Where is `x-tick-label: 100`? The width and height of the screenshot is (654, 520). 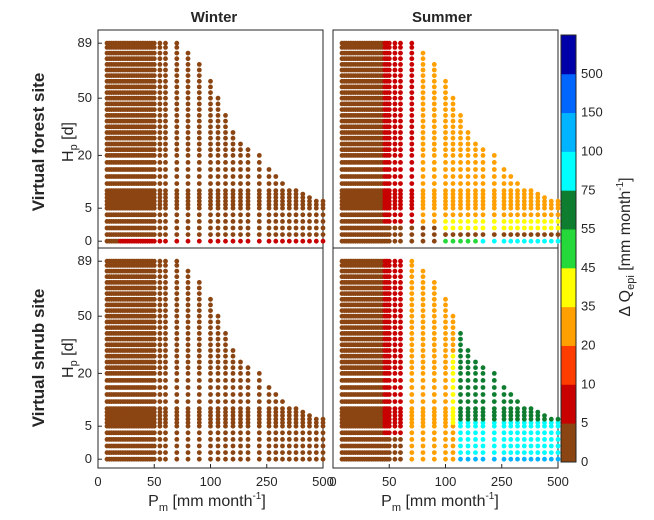
x-tick-label: 100 is located at coordinates (446, 481).